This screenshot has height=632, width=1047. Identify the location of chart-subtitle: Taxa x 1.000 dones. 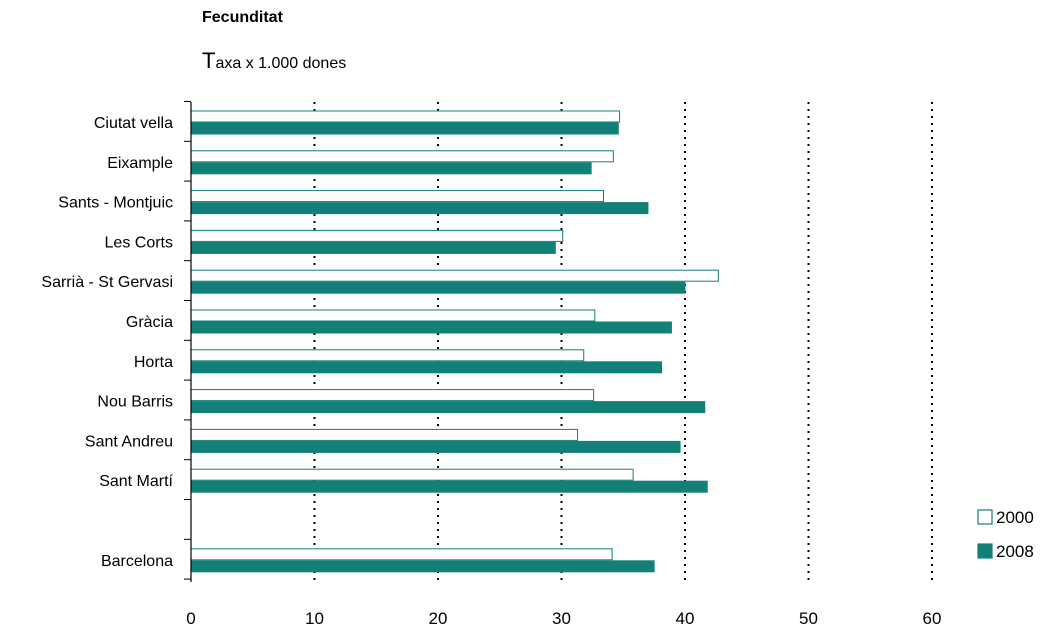
(274, 61).